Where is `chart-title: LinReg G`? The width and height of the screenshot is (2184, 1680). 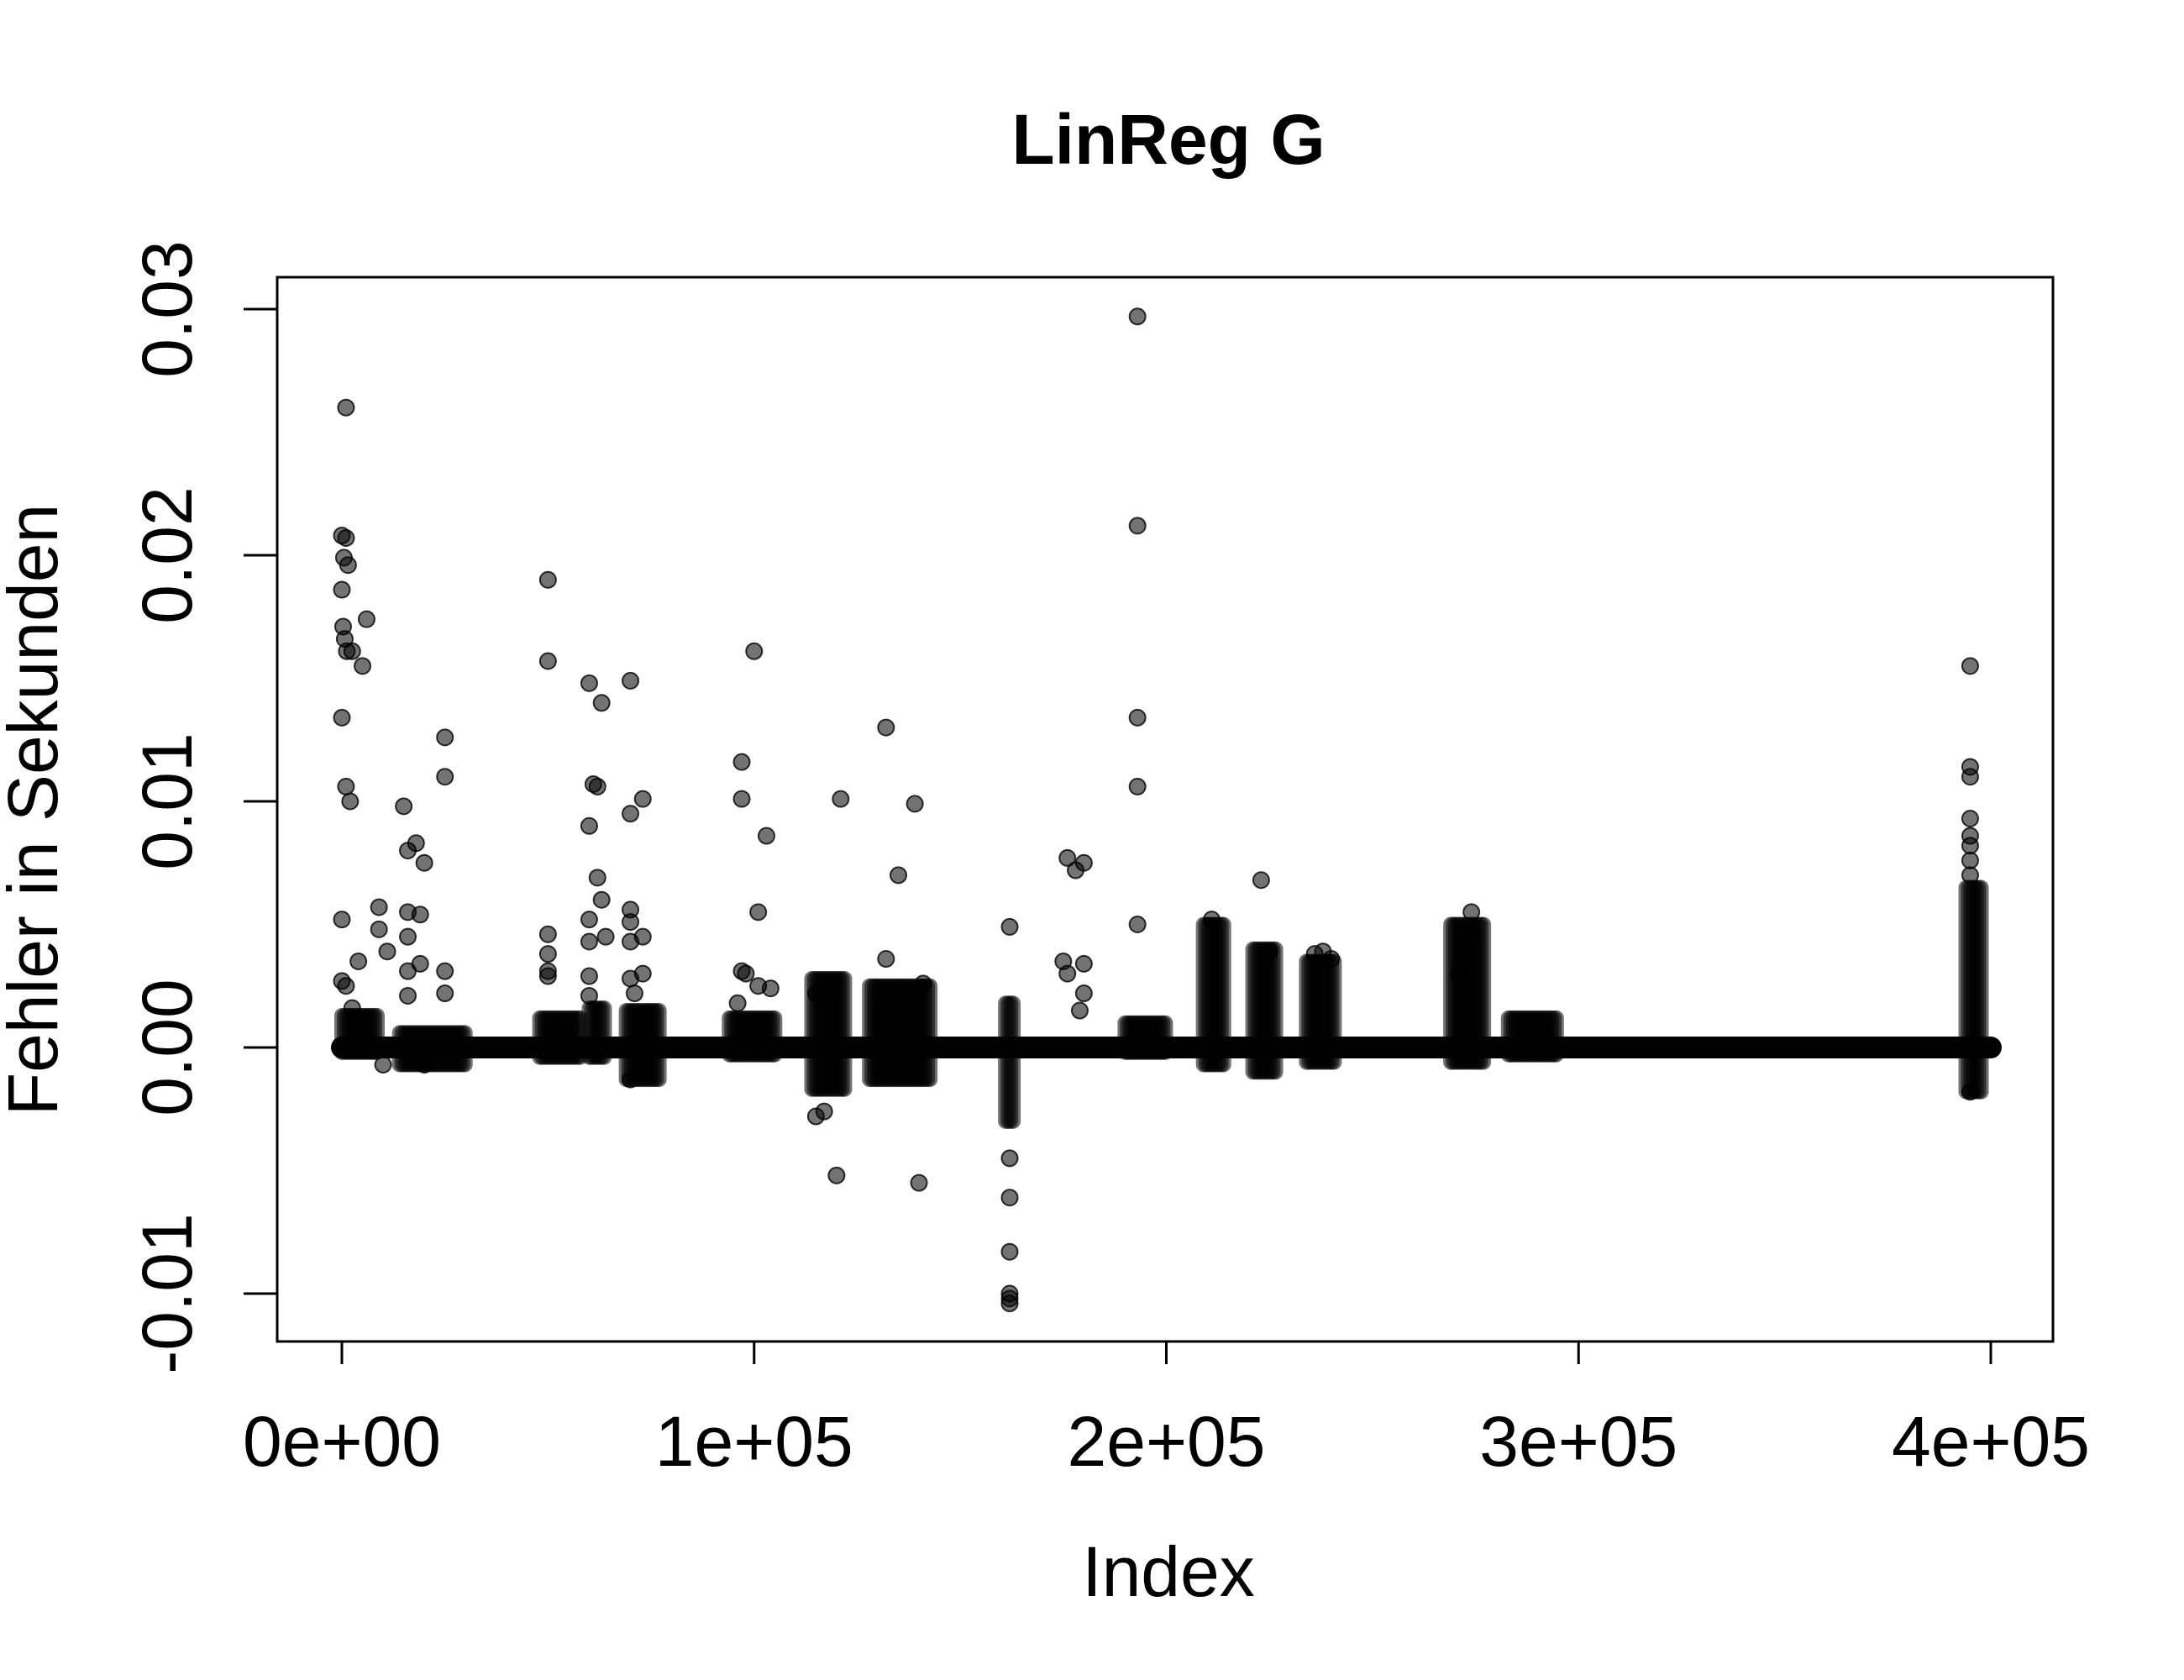
chart-title: LinReg G is located at coordinates (1168, 139).